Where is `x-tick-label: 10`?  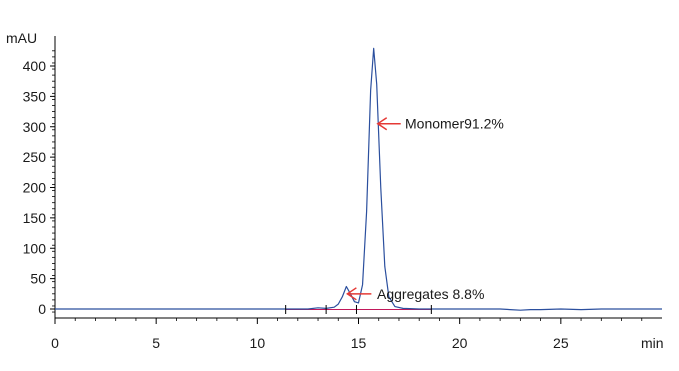
x-tick-label: 10 is located at coordinates (258, 343).